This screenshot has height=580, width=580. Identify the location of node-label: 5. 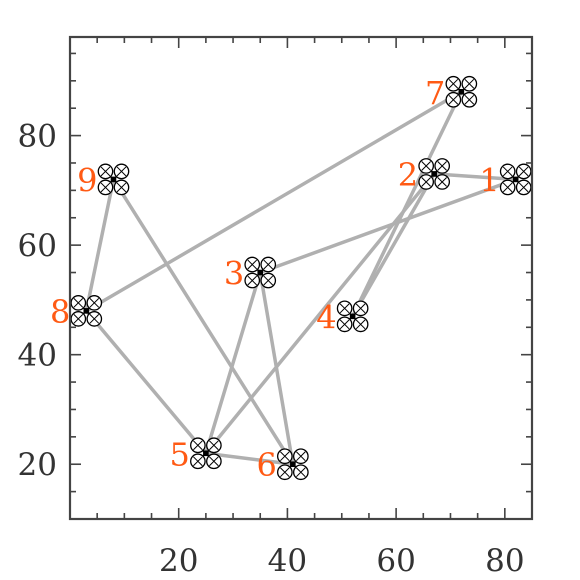
(180, 454).